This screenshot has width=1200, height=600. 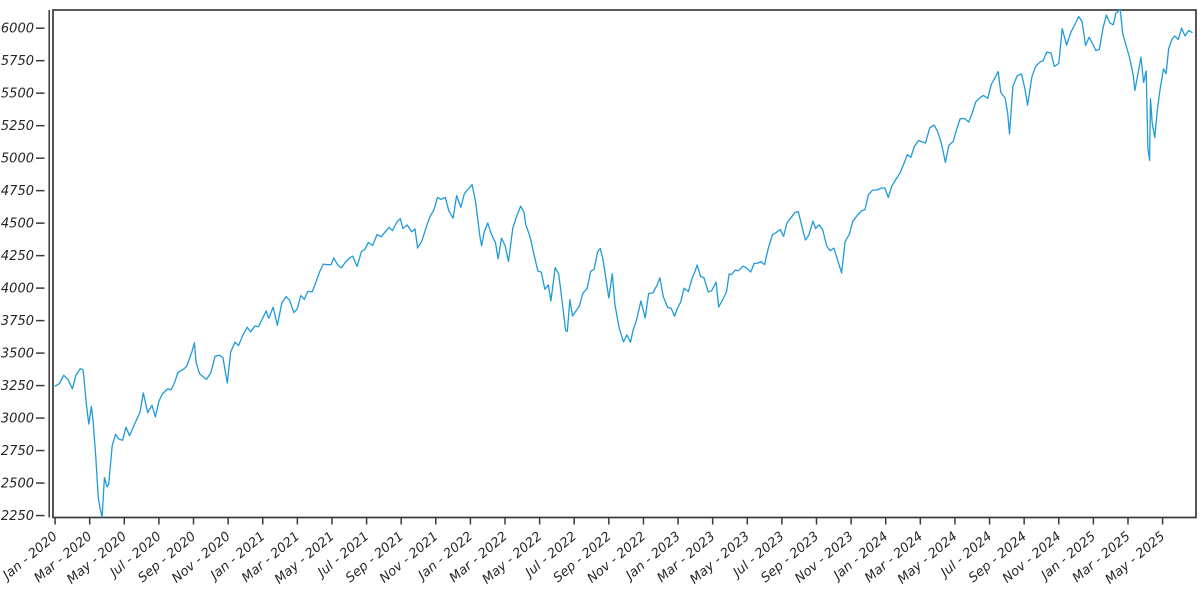 What do you see at coordinates (17, 29) in the screenshot?
I see `y-tick-label: 6000` at bounding box center [17, 29].